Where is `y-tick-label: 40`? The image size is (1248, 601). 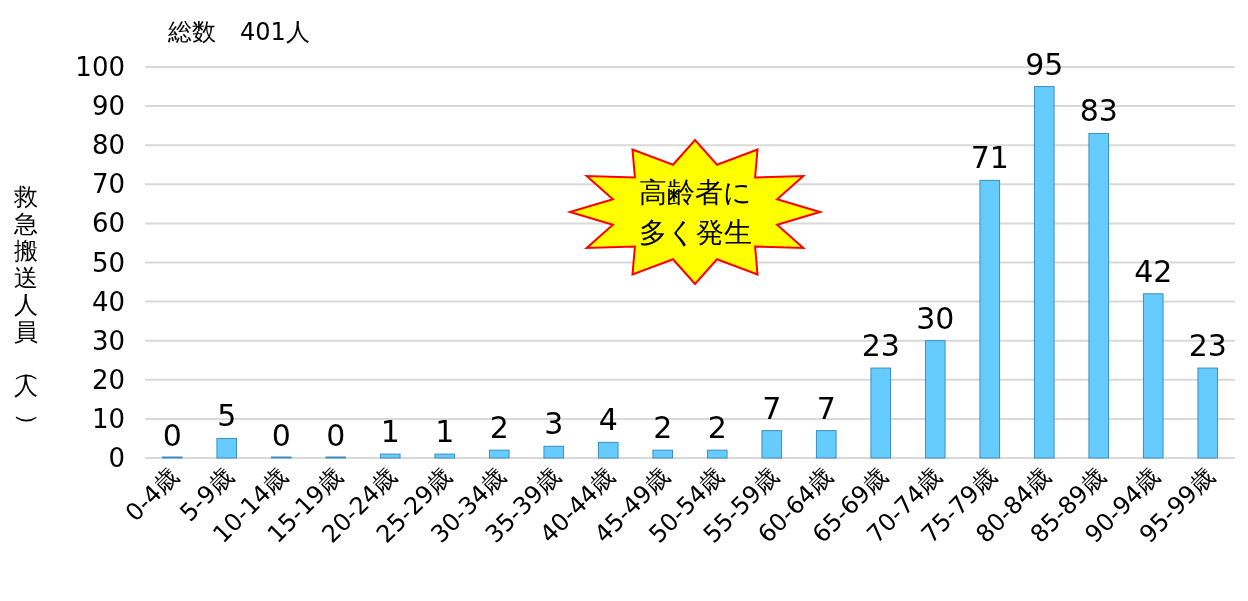
y-tick-label: 40 is located at coordinates (108, 301).